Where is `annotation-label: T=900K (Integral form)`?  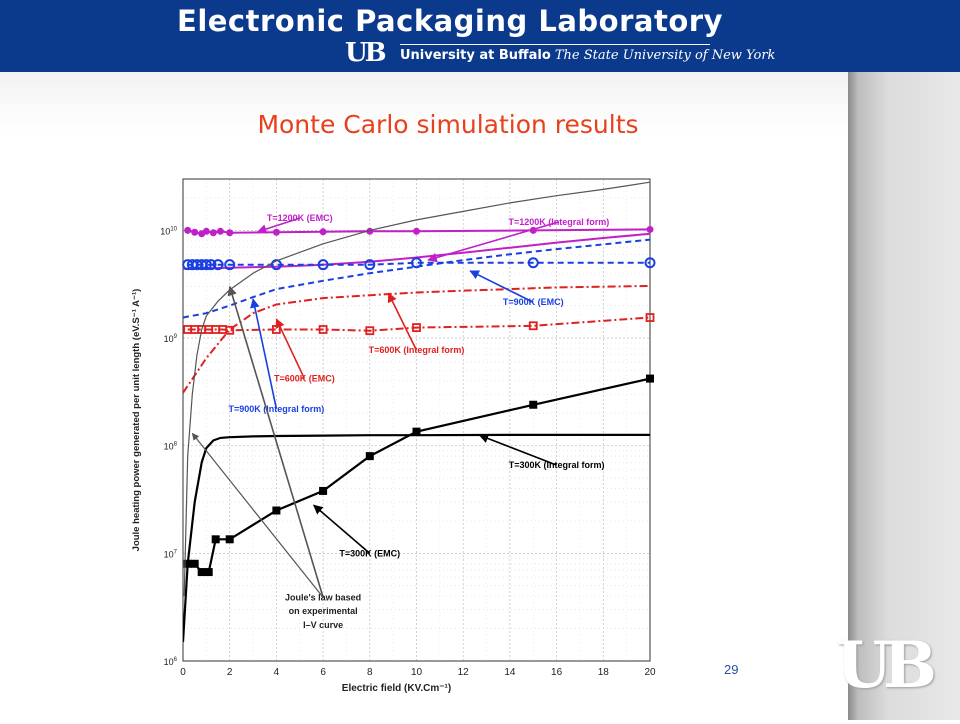 annotation-label: T=900K (Integral form) is located at coordinates (277, 409).